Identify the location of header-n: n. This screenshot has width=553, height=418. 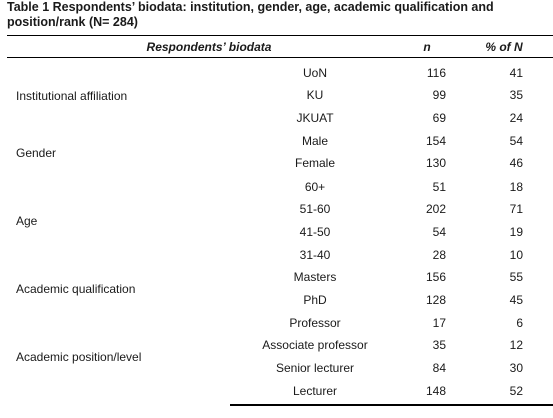
(427, 47).